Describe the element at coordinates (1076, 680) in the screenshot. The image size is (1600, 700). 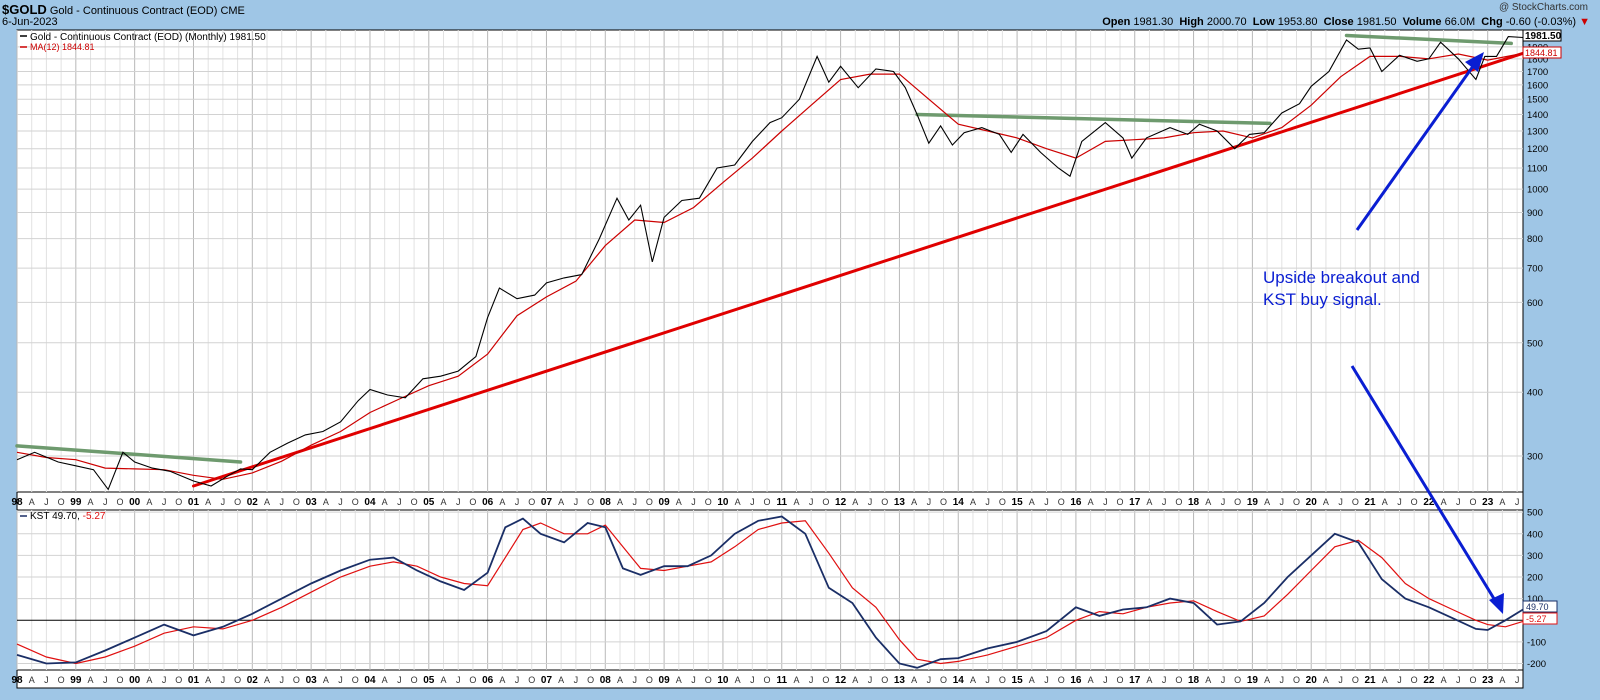
I see `x-tick-year: 16` at that location.